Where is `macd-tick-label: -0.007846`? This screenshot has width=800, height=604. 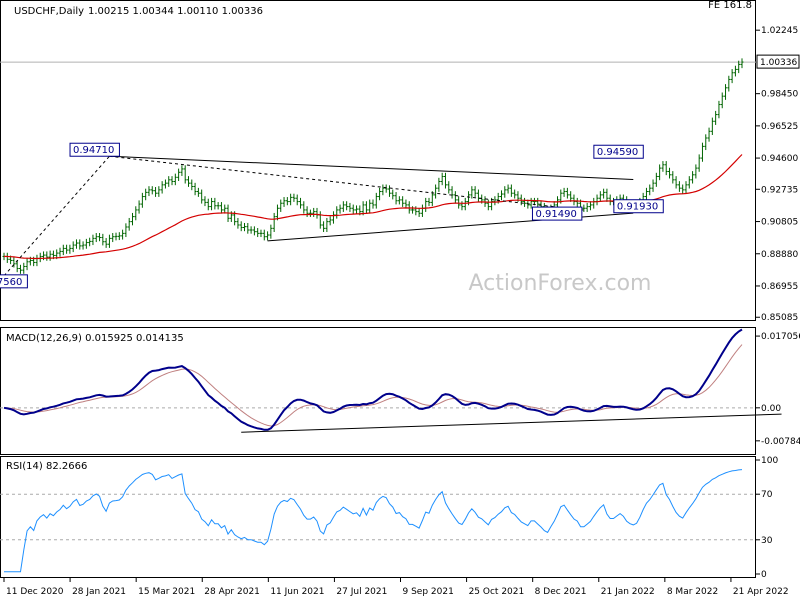
macd-tick-label: -0.007846 is located at coordinates (780, 442).